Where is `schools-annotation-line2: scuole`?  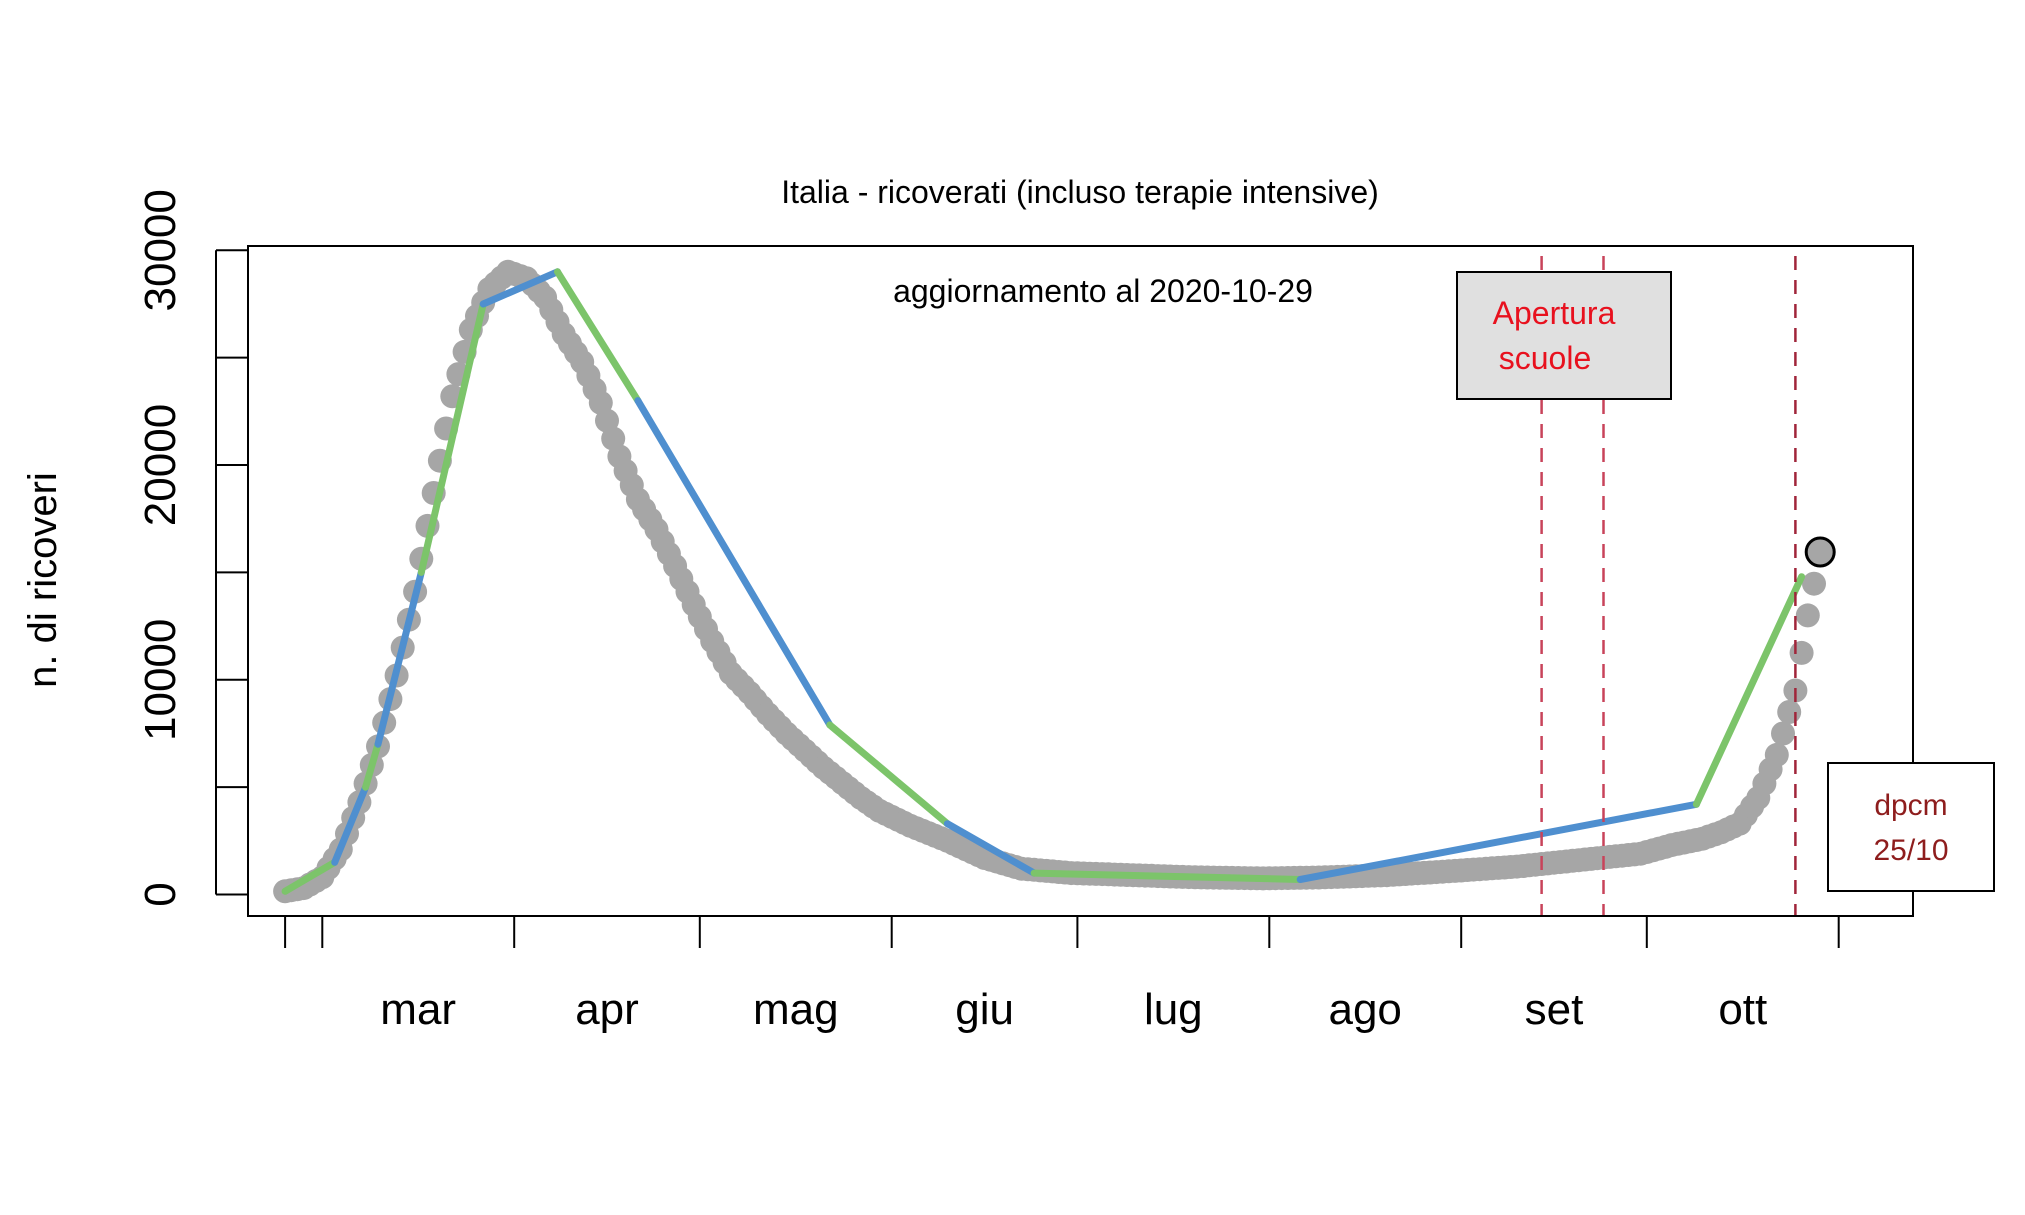 schools-annotation-line2: scuole is located at coordinates (1545, 358).